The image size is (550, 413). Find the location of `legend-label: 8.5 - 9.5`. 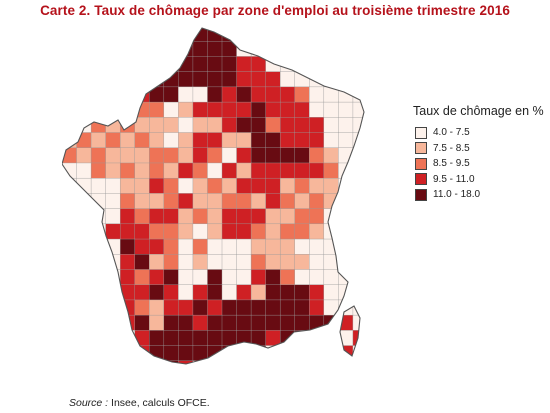

legend-label: 8.5 - 9.5 is located at coordinates (451, 164).